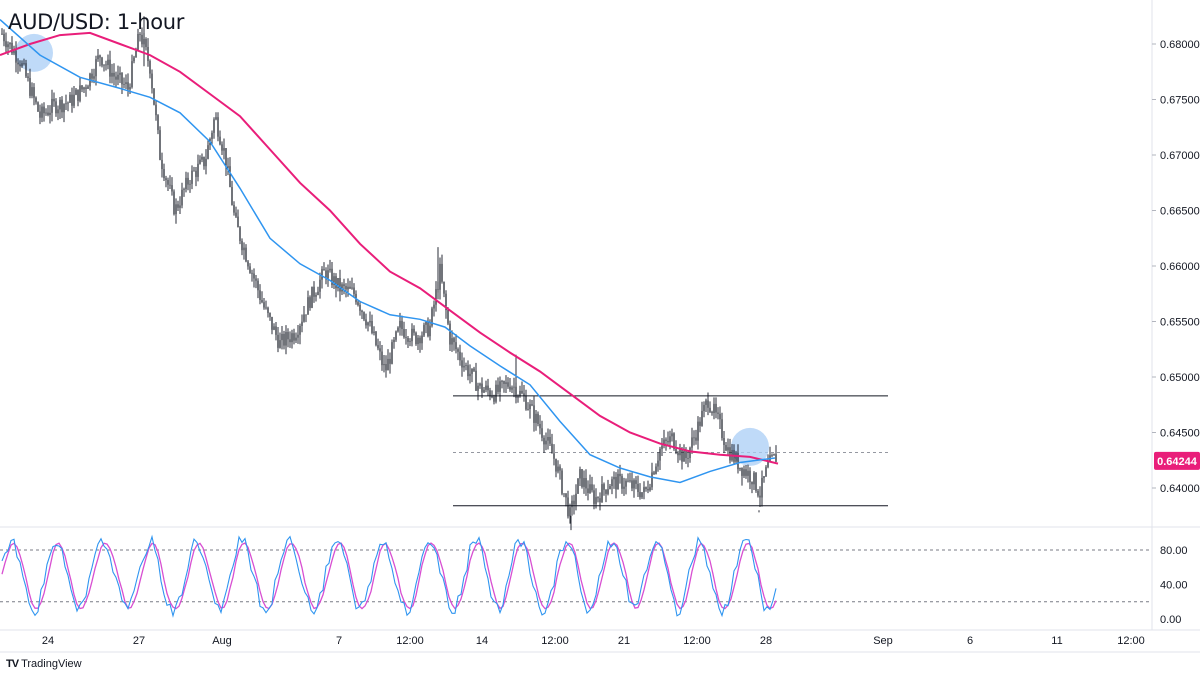  What do you see at coordinates (1180, 101) in the screenshot?
I see `y-tick-label: 0.67500` at bounding box center [1180, 101].